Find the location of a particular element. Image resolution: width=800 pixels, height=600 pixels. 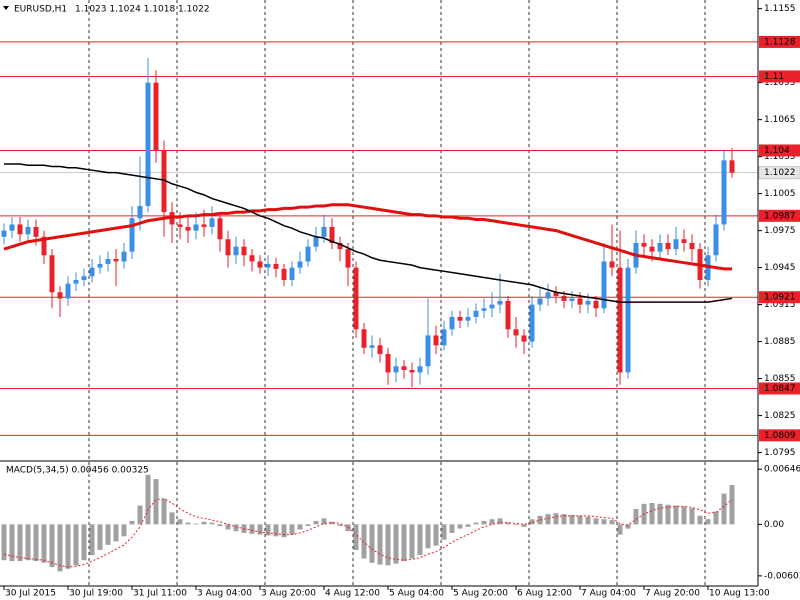

y-tick-label: 1.1155 is located at coordinates (780, 9).